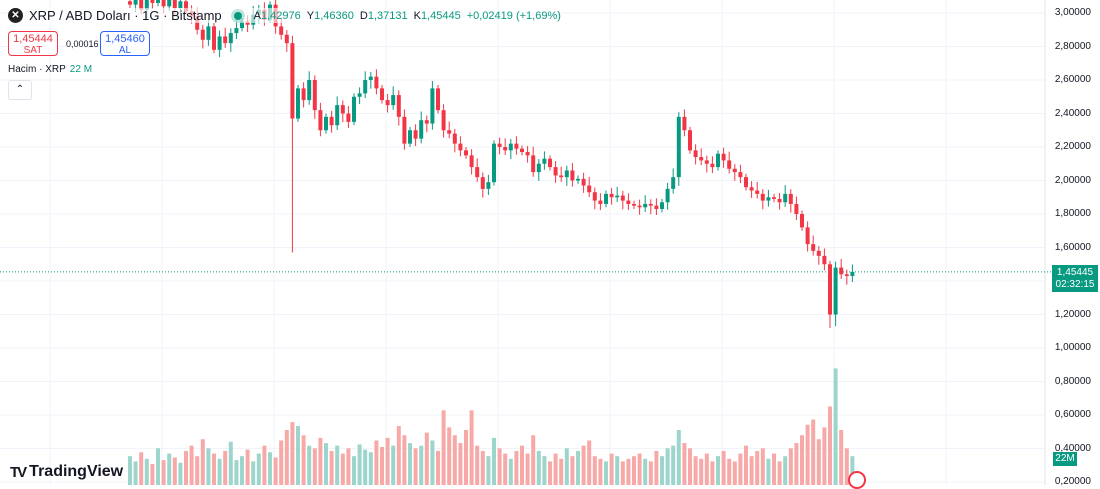 Image resolution: width=1100 pixels, height=489 pixels. I want to click on volume-tag: 22M, so click(1065, 459).